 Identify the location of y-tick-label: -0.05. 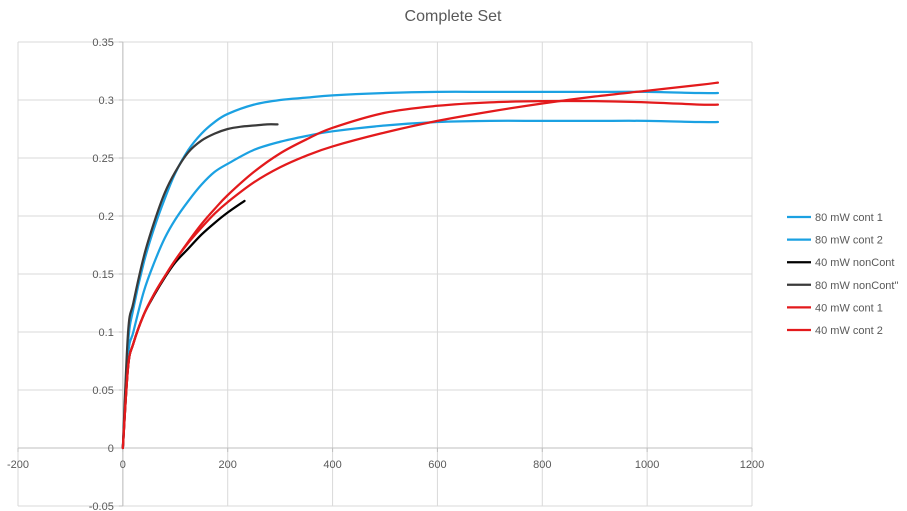
(101, 506).